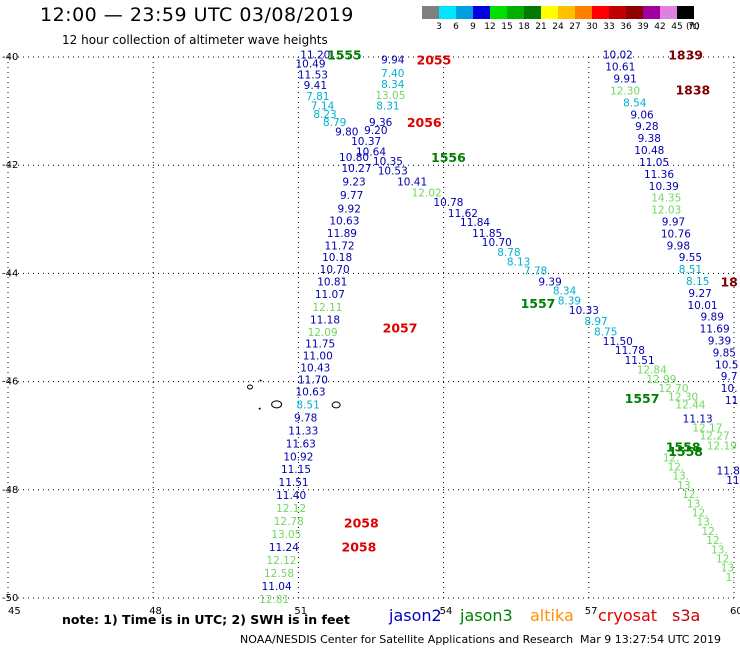 This screenshot has width=740, height=650. Describe the element at coordinates (10, 273) in the screenshot. I see `lat-tick--44: -44` at that location.